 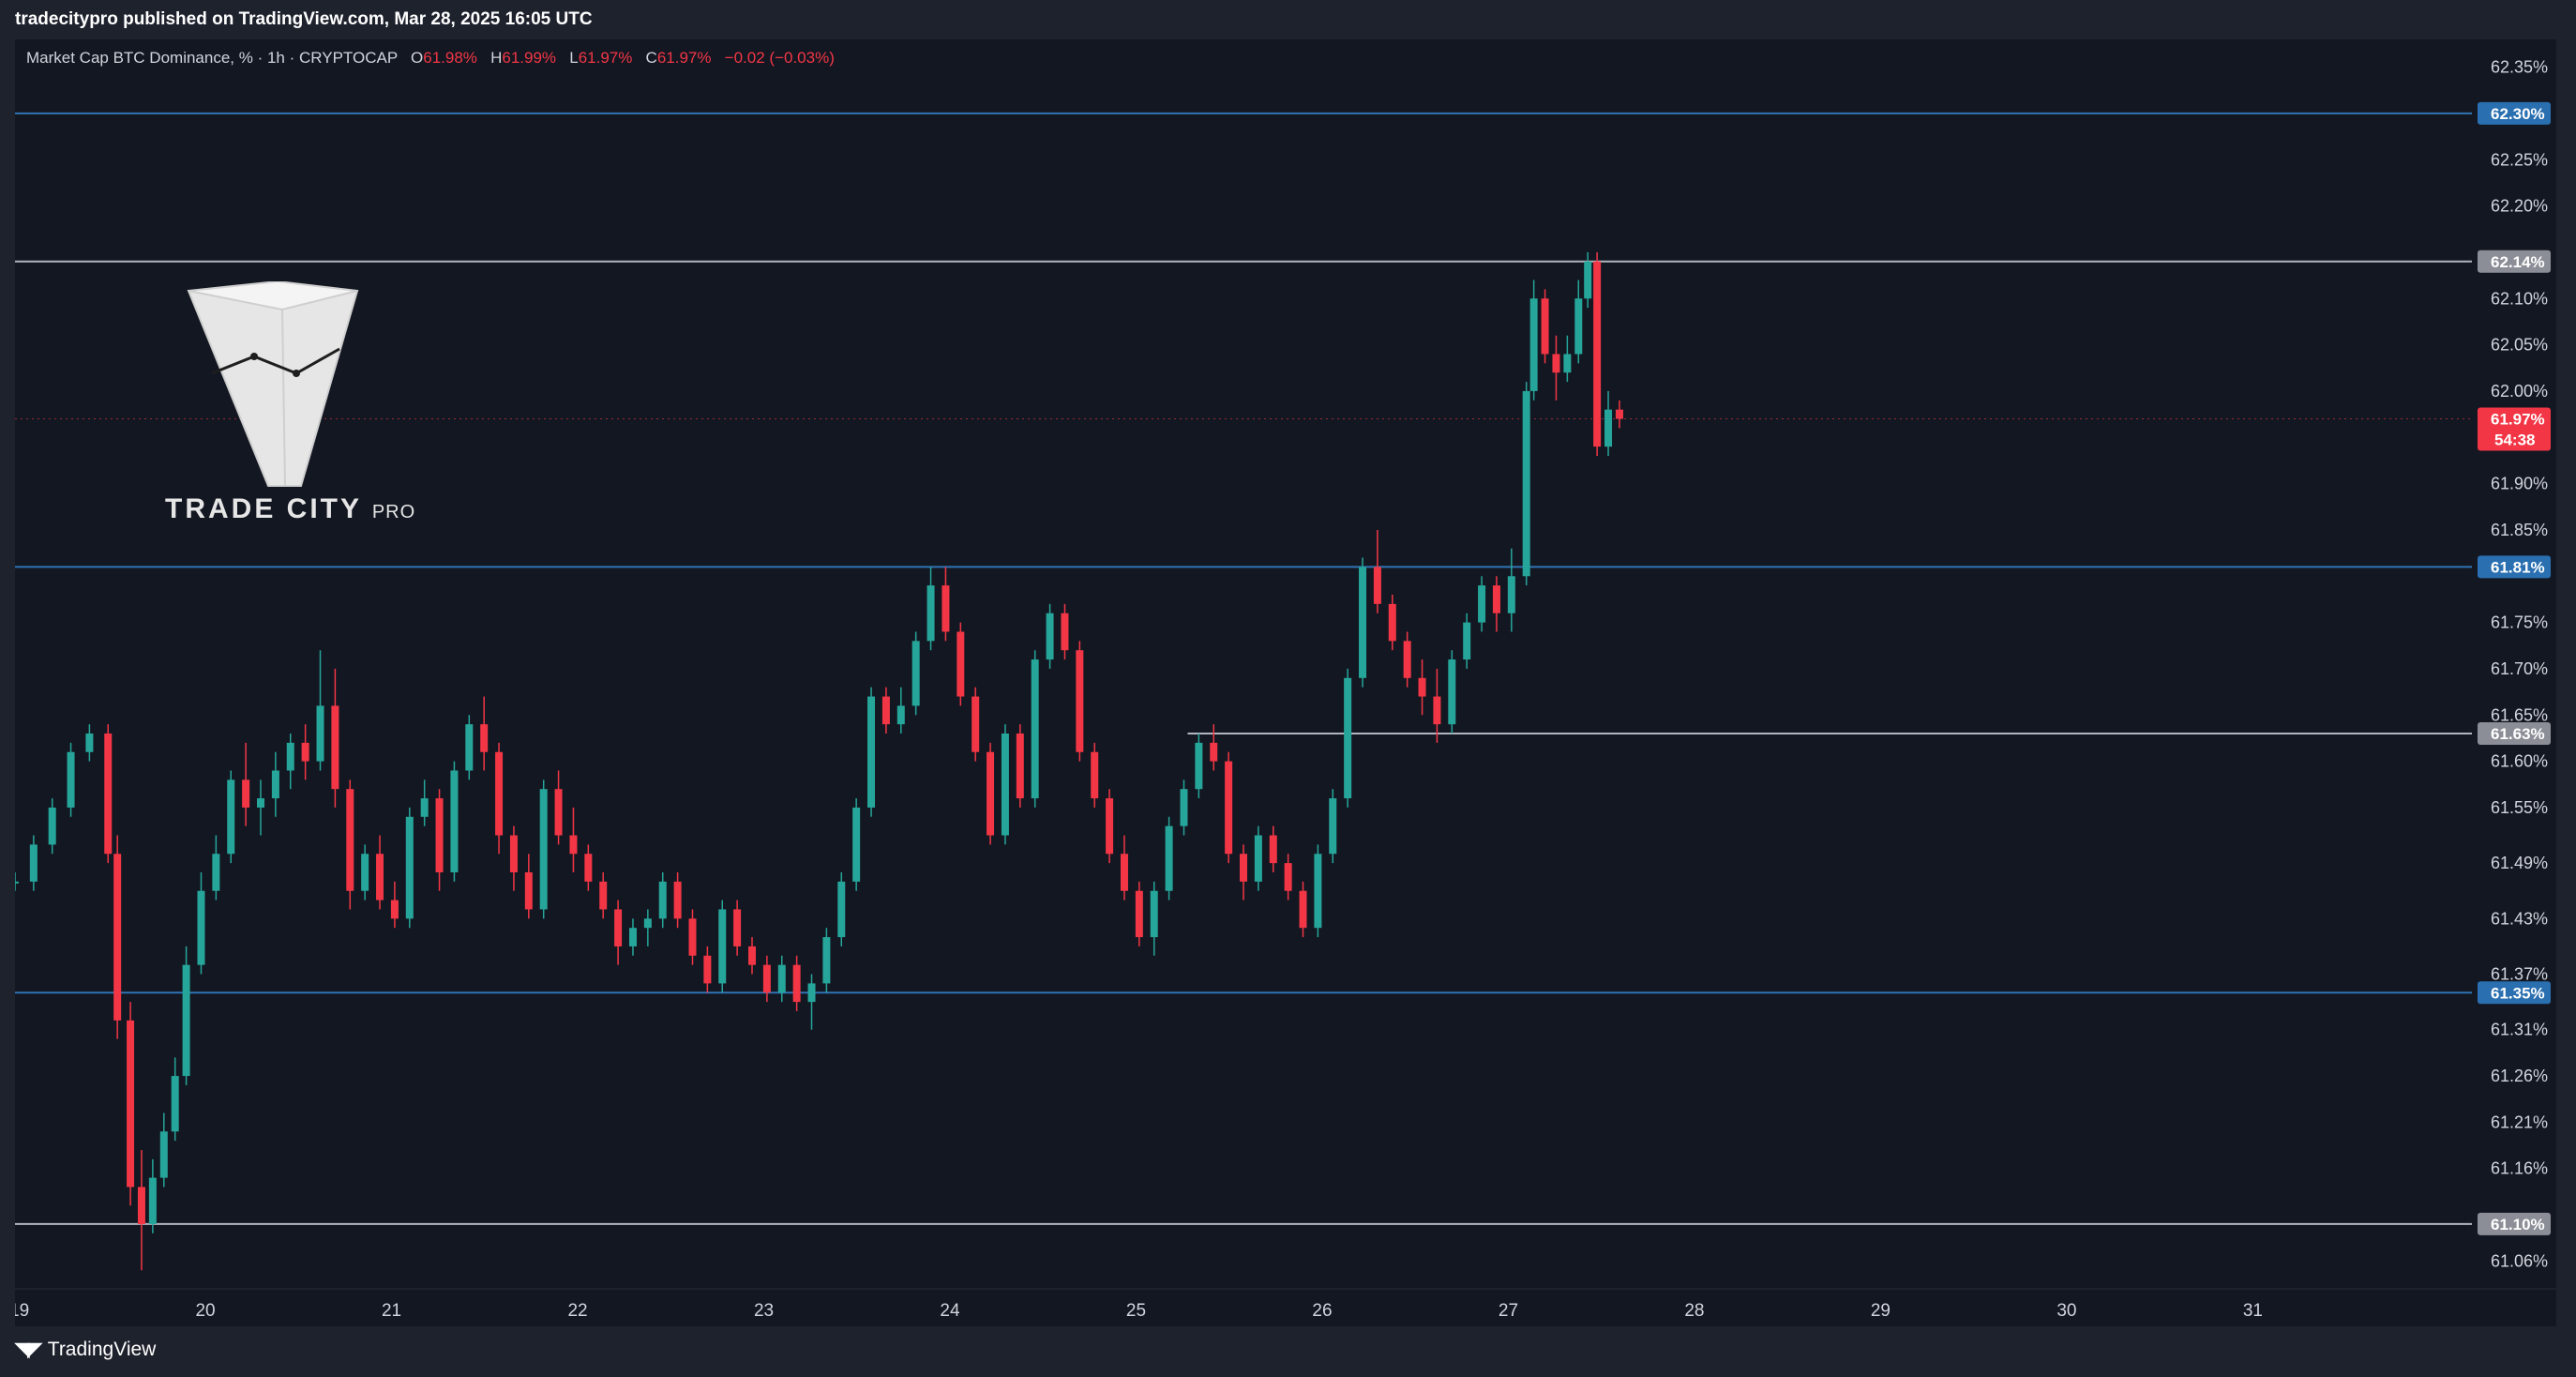 I want to click on y-tick-label: 62.05%, so click(x=2519, y=346).